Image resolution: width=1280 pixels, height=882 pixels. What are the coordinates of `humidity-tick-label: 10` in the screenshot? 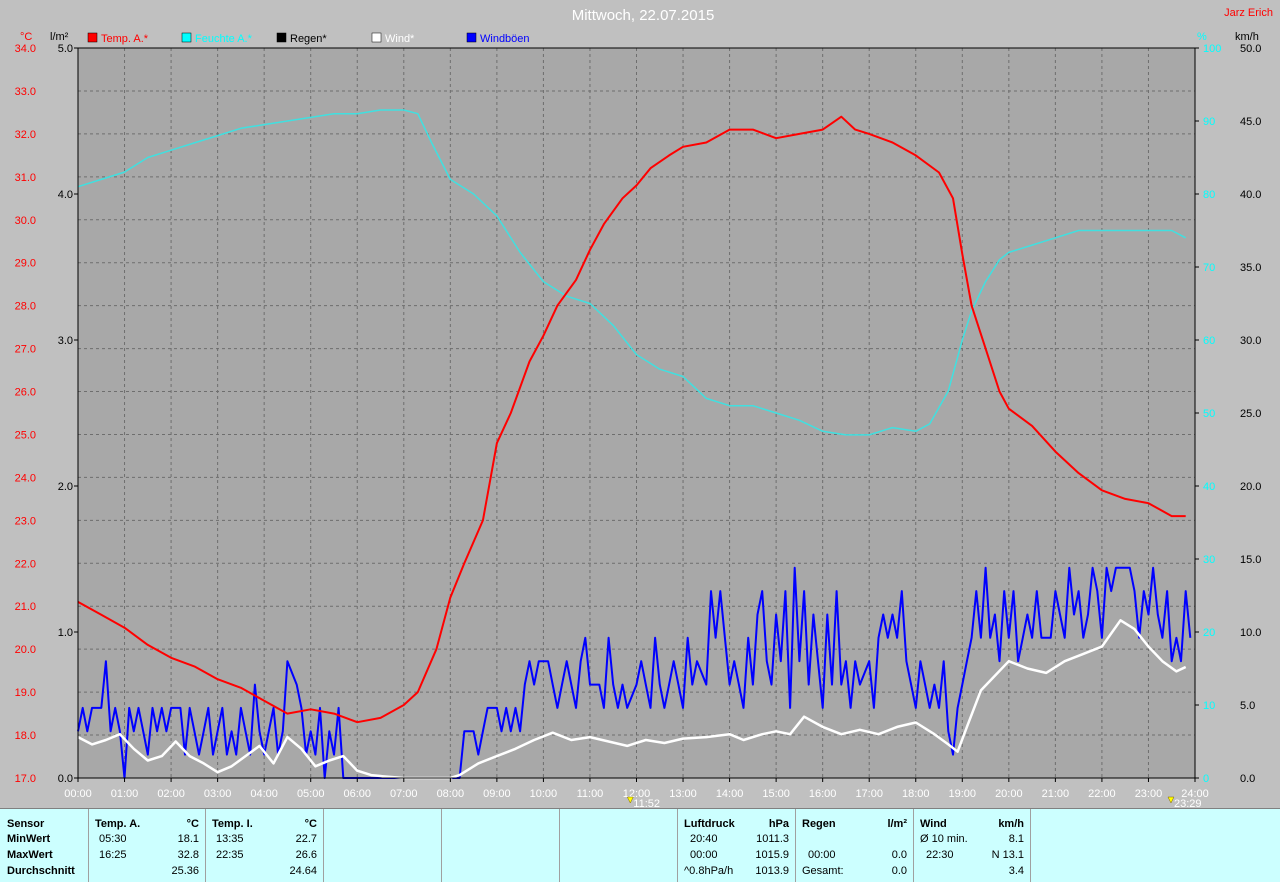 It's located at (1209, 706).